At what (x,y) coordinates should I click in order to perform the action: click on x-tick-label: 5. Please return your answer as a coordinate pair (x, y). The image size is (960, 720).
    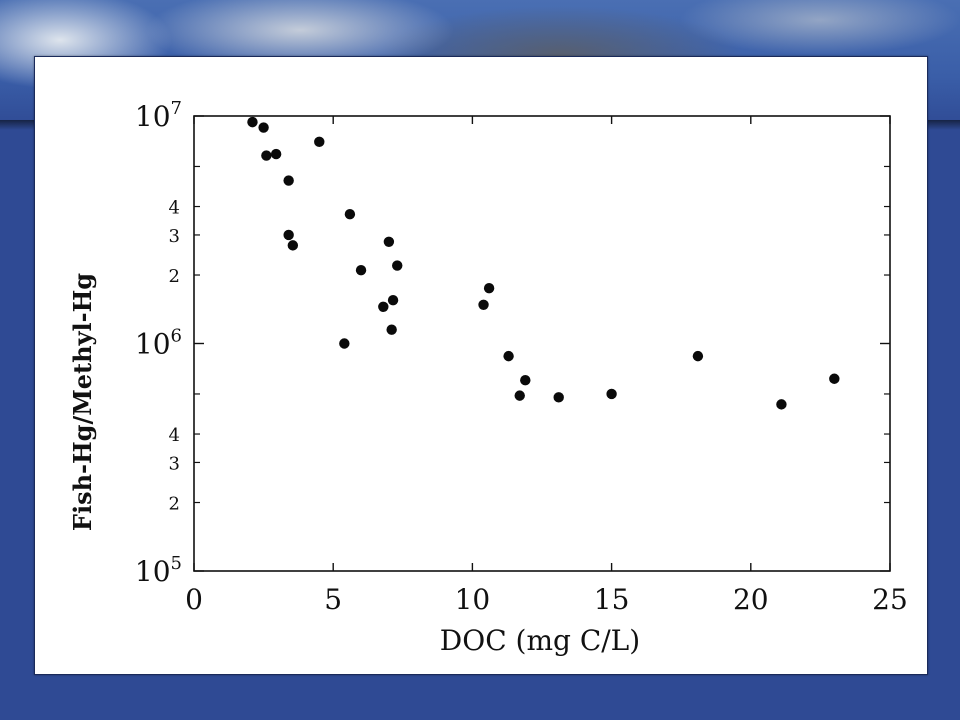
    Looking at the image, I should click on (333, 599).